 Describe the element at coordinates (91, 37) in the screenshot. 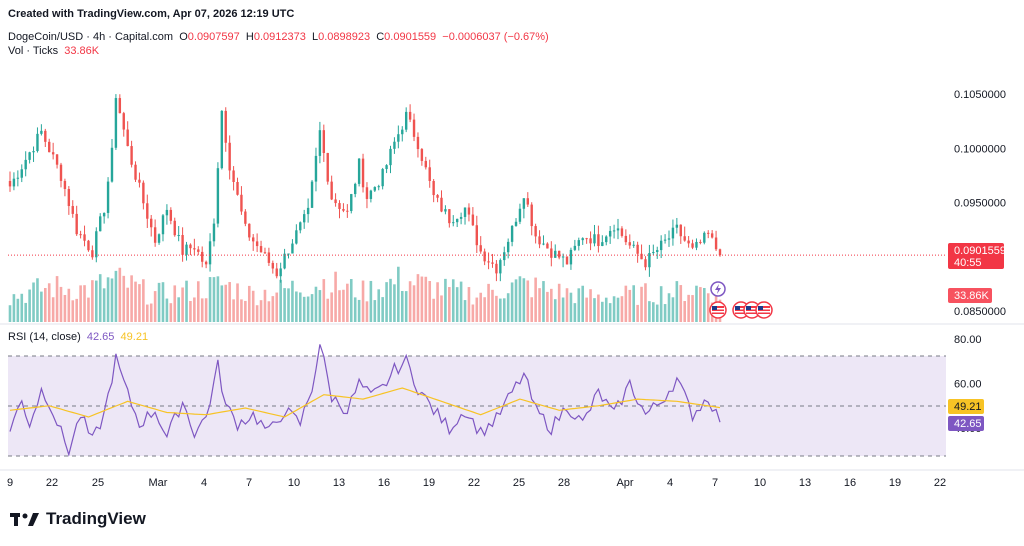

I see `symbol-title: DogeCoin/USD · 4h · Capital.com` at that location.